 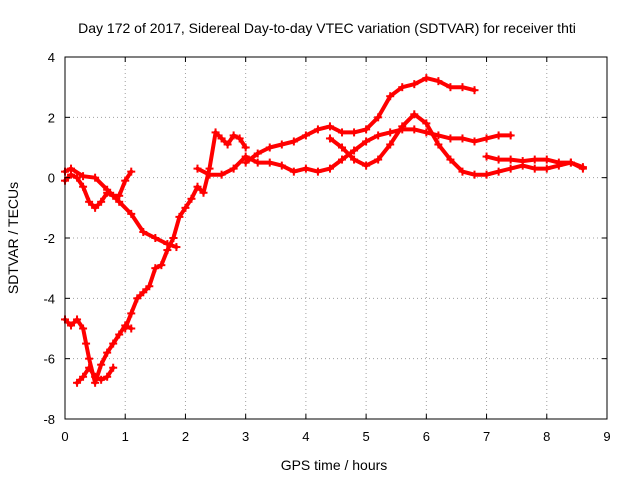 I want to click on x-tick-label: 3, so click(x=245, y=436).